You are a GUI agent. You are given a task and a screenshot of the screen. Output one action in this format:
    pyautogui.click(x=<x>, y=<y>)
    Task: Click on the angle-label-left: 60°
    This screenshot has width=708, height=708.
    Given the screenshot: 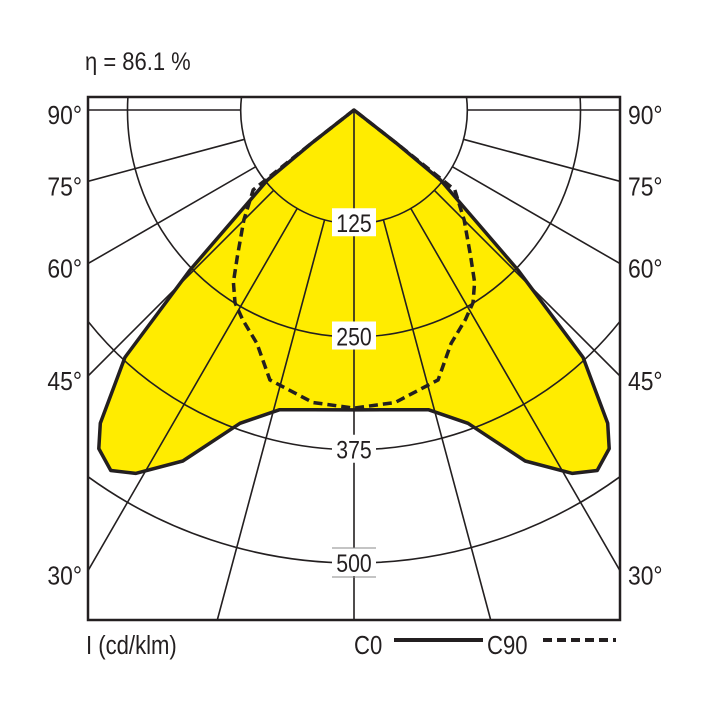 What is the action you would take?
    pyautogui.click(x=64, y=269)
    